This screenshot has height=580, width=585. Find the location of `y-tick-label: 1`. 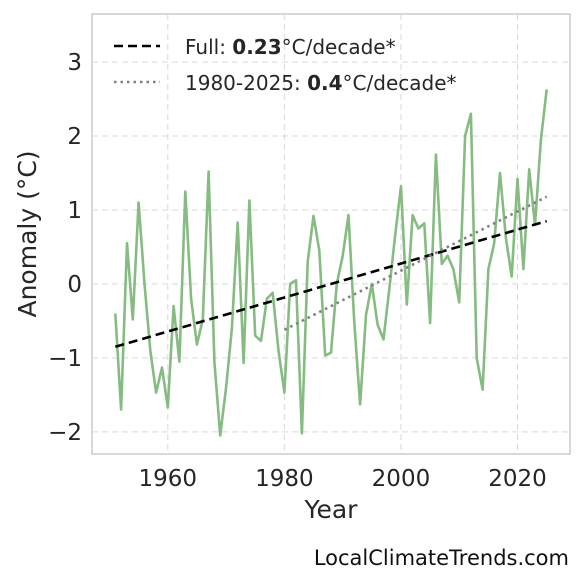

y-tick-label: 1 is located at coordinates (74, 211).